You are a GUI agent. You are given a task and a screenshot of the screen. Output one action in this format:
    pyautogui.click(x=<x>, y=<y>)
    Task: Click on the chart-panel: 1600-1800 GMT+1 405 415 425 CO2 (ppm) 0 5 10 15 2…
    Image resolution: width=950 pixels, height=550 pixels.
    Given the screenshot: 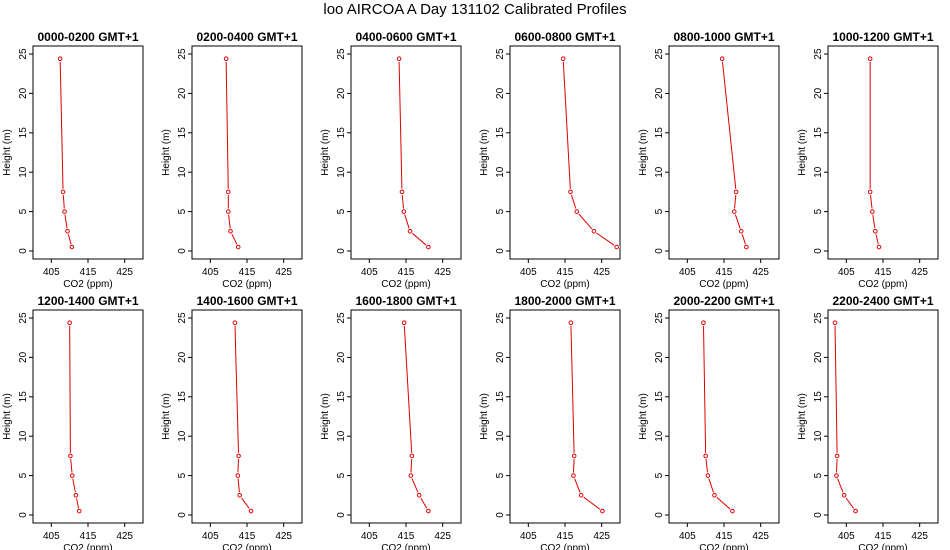 What is the action you would take?
    pyautogui.click(x=391, y=422)
    